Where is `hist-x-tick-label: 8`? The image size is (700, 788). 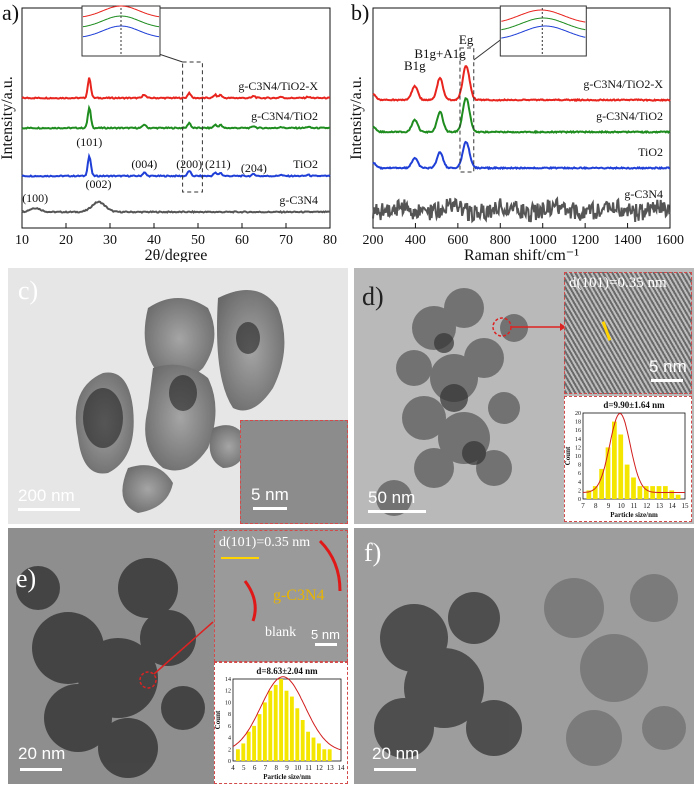 hist-x-tick-label: 8 is located at coordinates (276, 768).